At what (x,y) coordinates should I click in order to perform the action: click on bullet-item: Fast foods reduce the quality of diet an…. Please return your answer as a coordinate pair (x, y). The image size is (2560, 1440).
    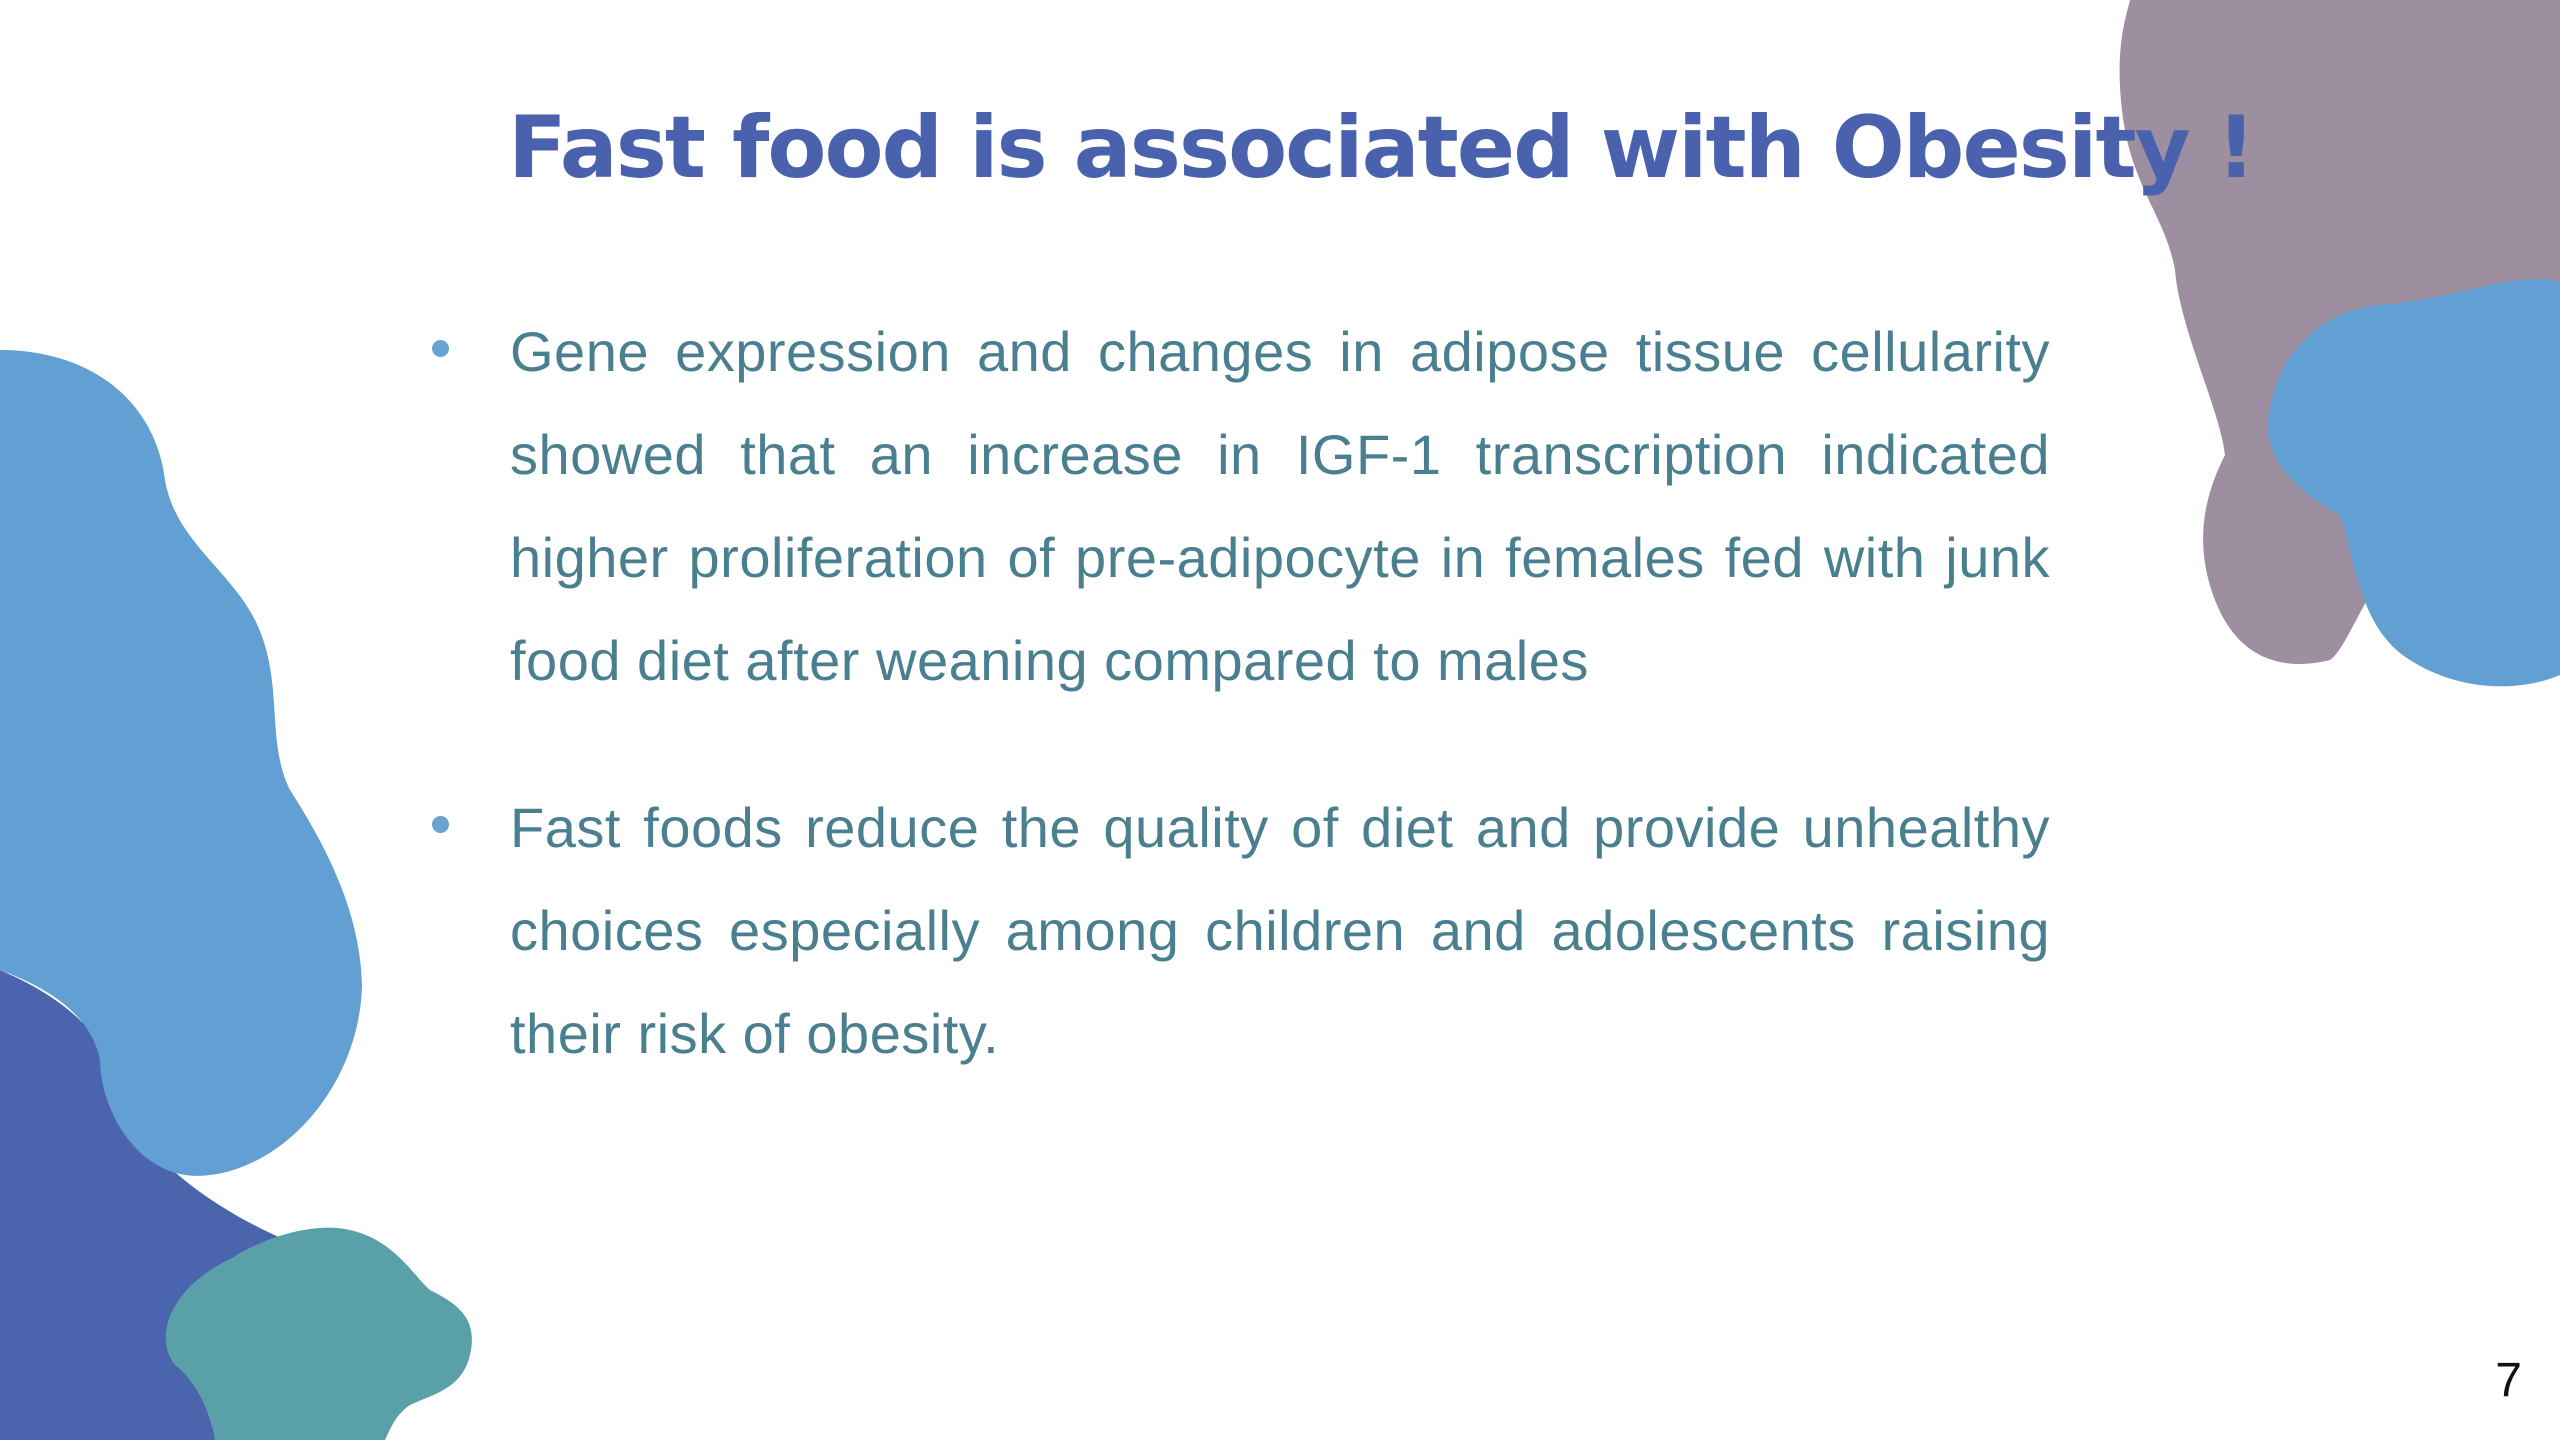
    Looking at the image, I should click on (1235, 930).